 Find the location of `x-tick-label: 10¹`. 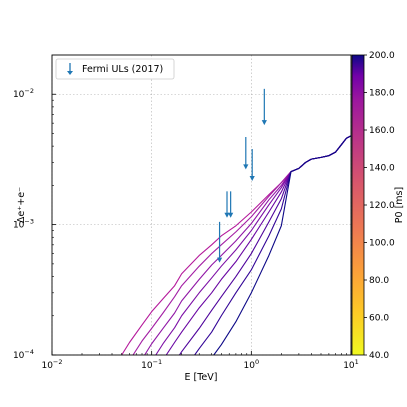

x-tick-label: 10¹ is located at coordinates (351, 364).